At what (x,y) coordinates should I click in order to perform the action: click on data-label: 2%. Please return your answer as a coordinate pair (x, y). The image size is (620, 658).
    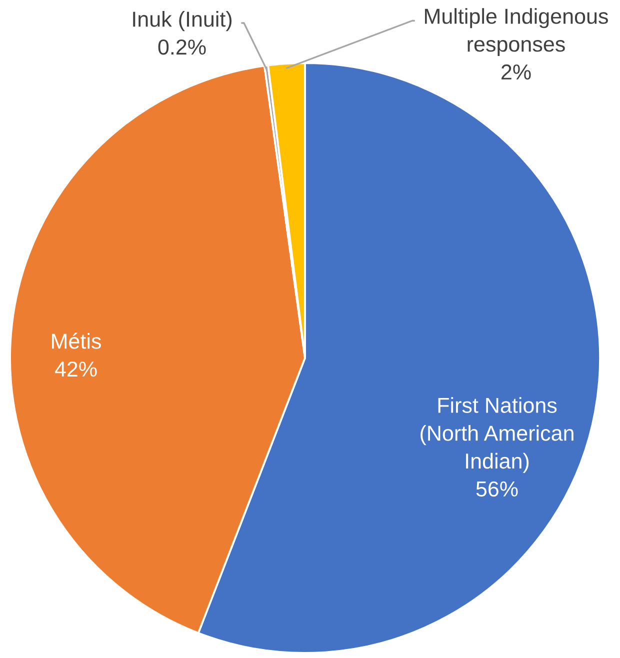
    Looking at the image, I should click on (516, 72).